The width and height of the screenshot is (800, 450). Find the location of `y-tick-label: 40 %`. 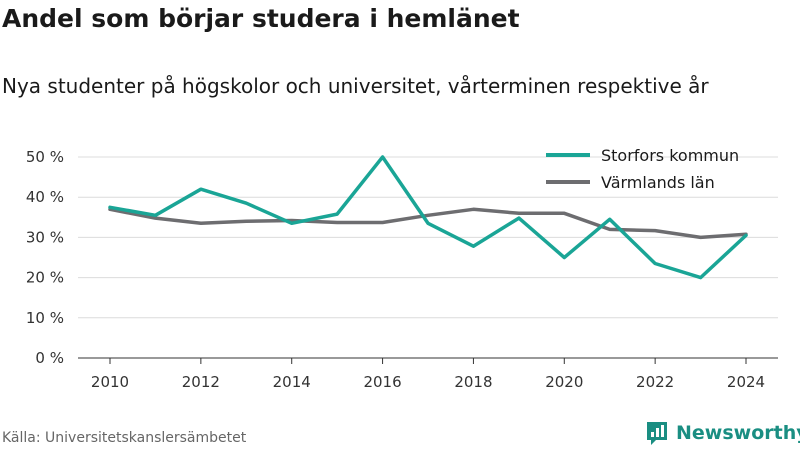

y-tick-label: 40 % is located at coordinates (45, 197).